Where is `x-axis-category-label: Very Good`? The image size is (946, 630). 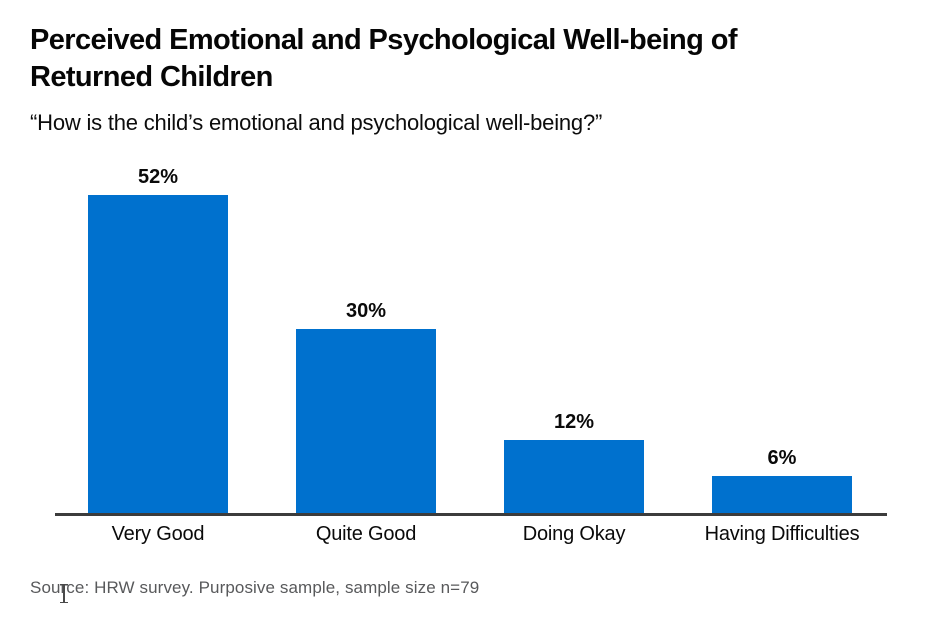
x-axis-category-label: Very Good is located at coordinates (158, 534).